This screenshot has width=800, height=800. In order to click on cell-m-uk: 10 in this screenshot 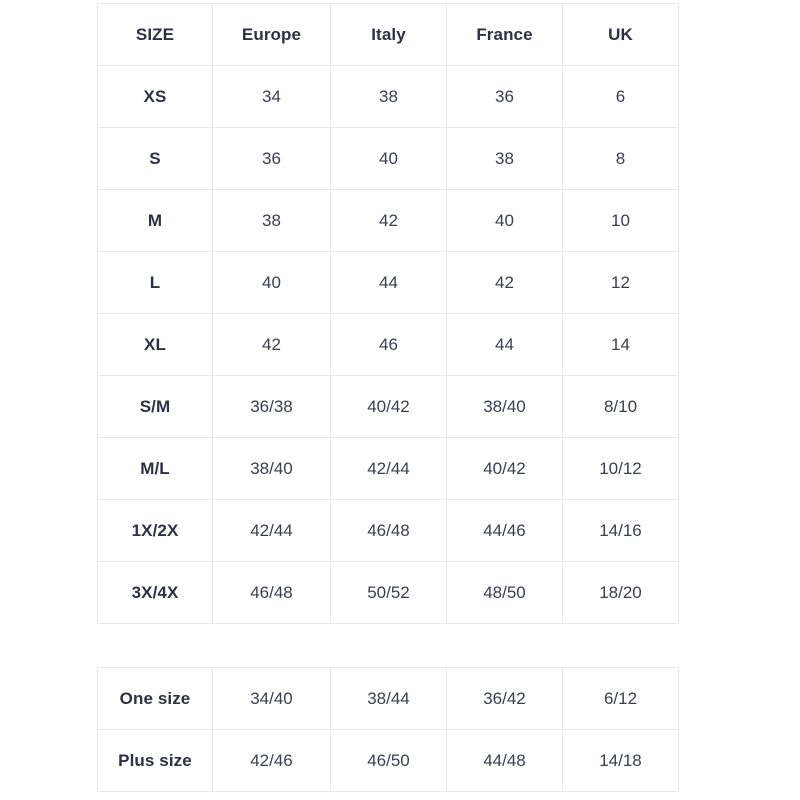, I will do `click(620, 220)`.